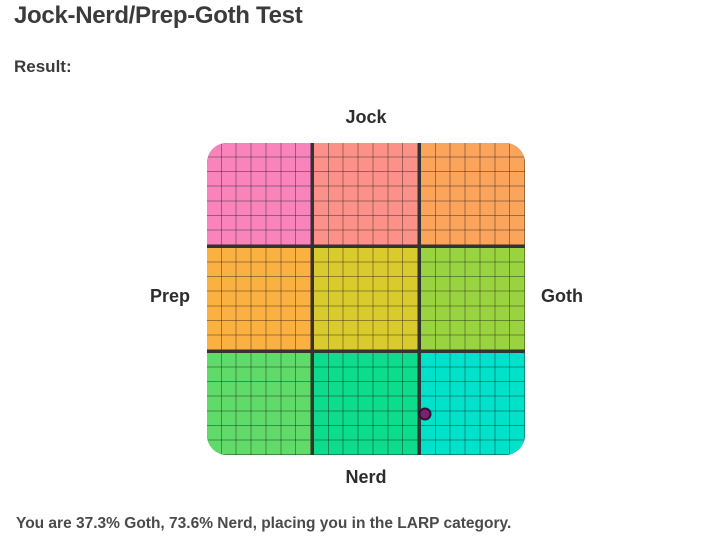 The height and width of the screenshot is (549, 706). I want to click on axis-label-prep: Prep, so click(169, 296).